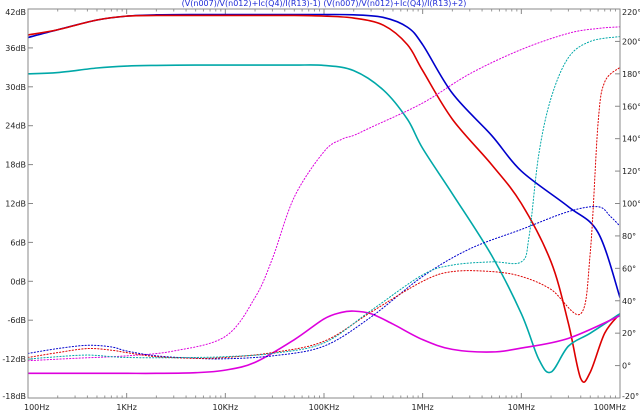 The width and height of the screenshot is (640, 413). What do you see at coordinates (226, 407) in the screenshot?
I see `x-tick-label: 10KHz` at bounding box center [226, 407].